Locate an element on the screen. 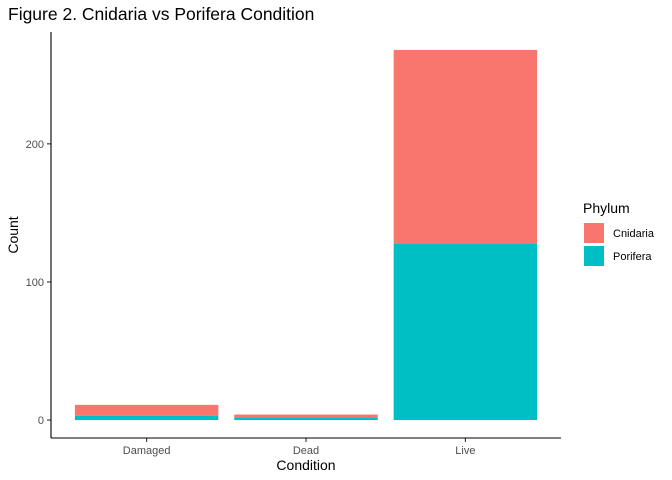 The height and width of the screenshot is (480, 672). bar-cnidaria-dead is located at coordinates (306, 416).